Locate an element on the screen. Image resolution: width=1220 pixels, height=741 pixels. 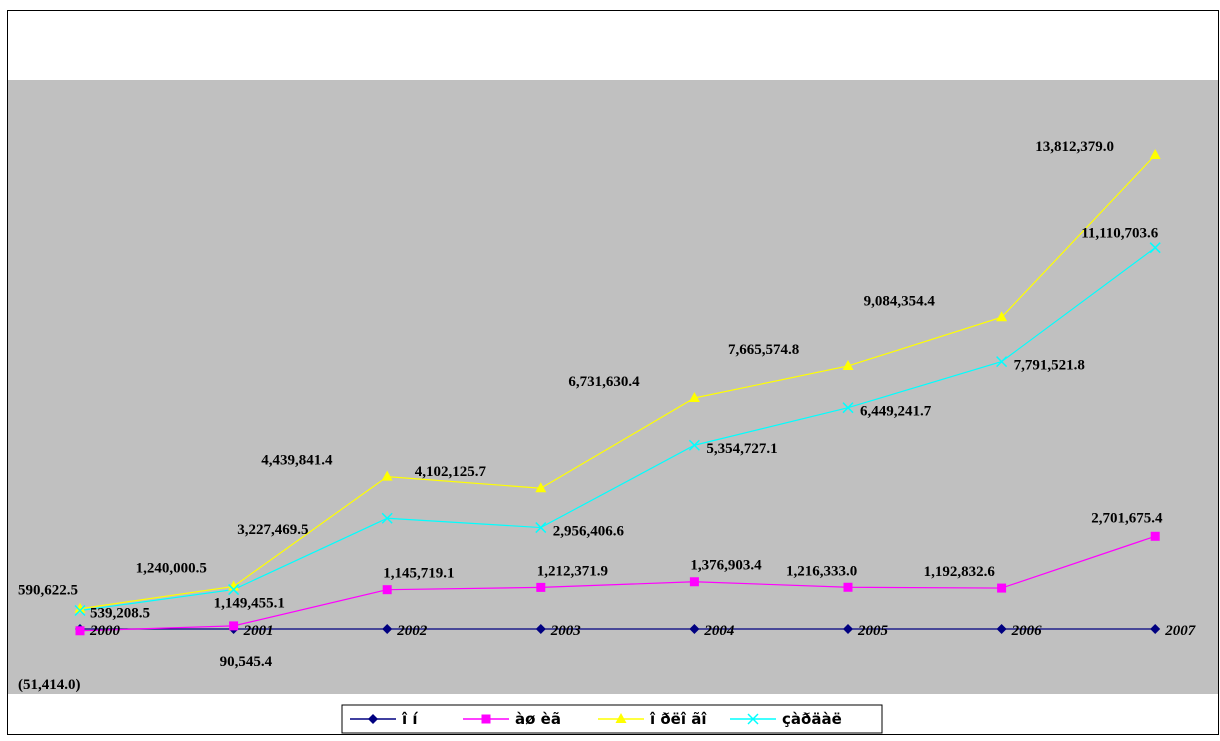
data-label-s3-2001: 1,149,455.1 is located at coordinates (249, 604).